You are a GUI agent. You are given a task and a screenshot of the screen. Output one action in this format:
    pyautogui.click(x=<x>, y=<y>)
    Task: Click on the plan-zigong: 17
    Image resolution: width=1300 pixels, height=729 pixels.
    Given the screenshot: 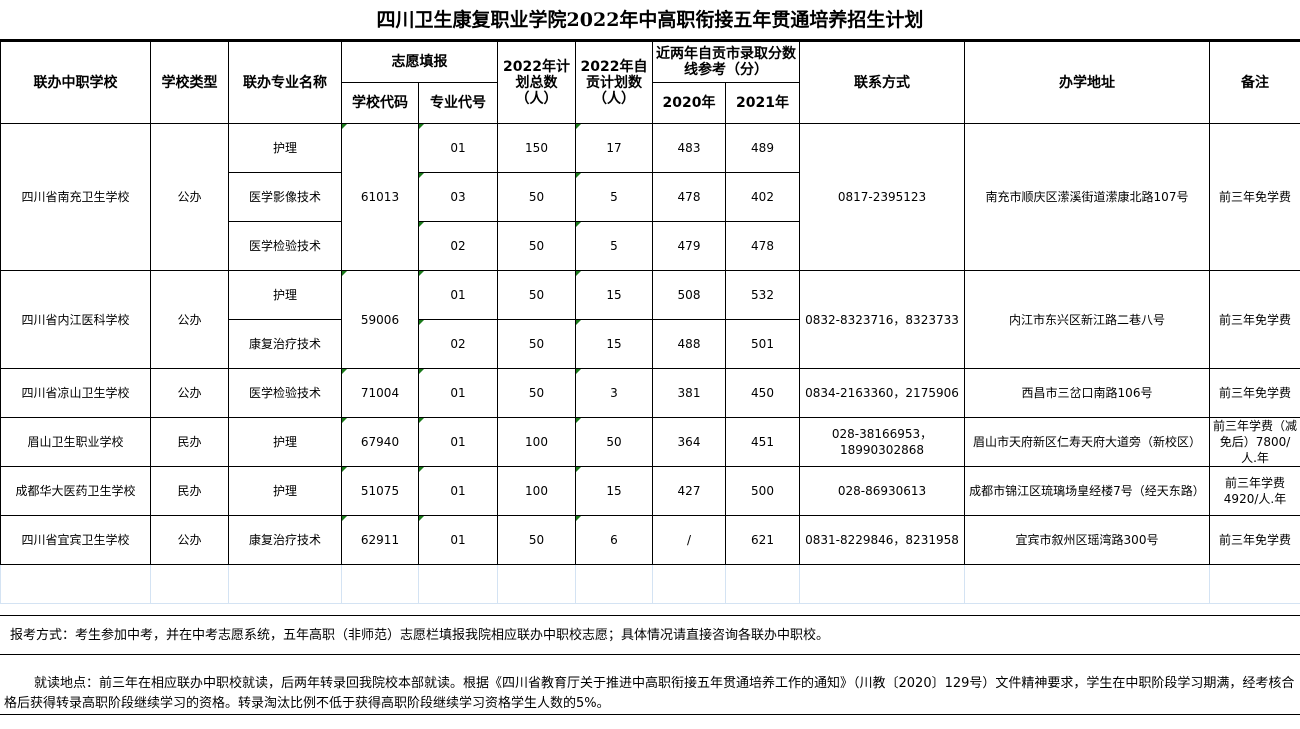 What is the action you would take?
    pyautogui.click(x=614, y=148)
    